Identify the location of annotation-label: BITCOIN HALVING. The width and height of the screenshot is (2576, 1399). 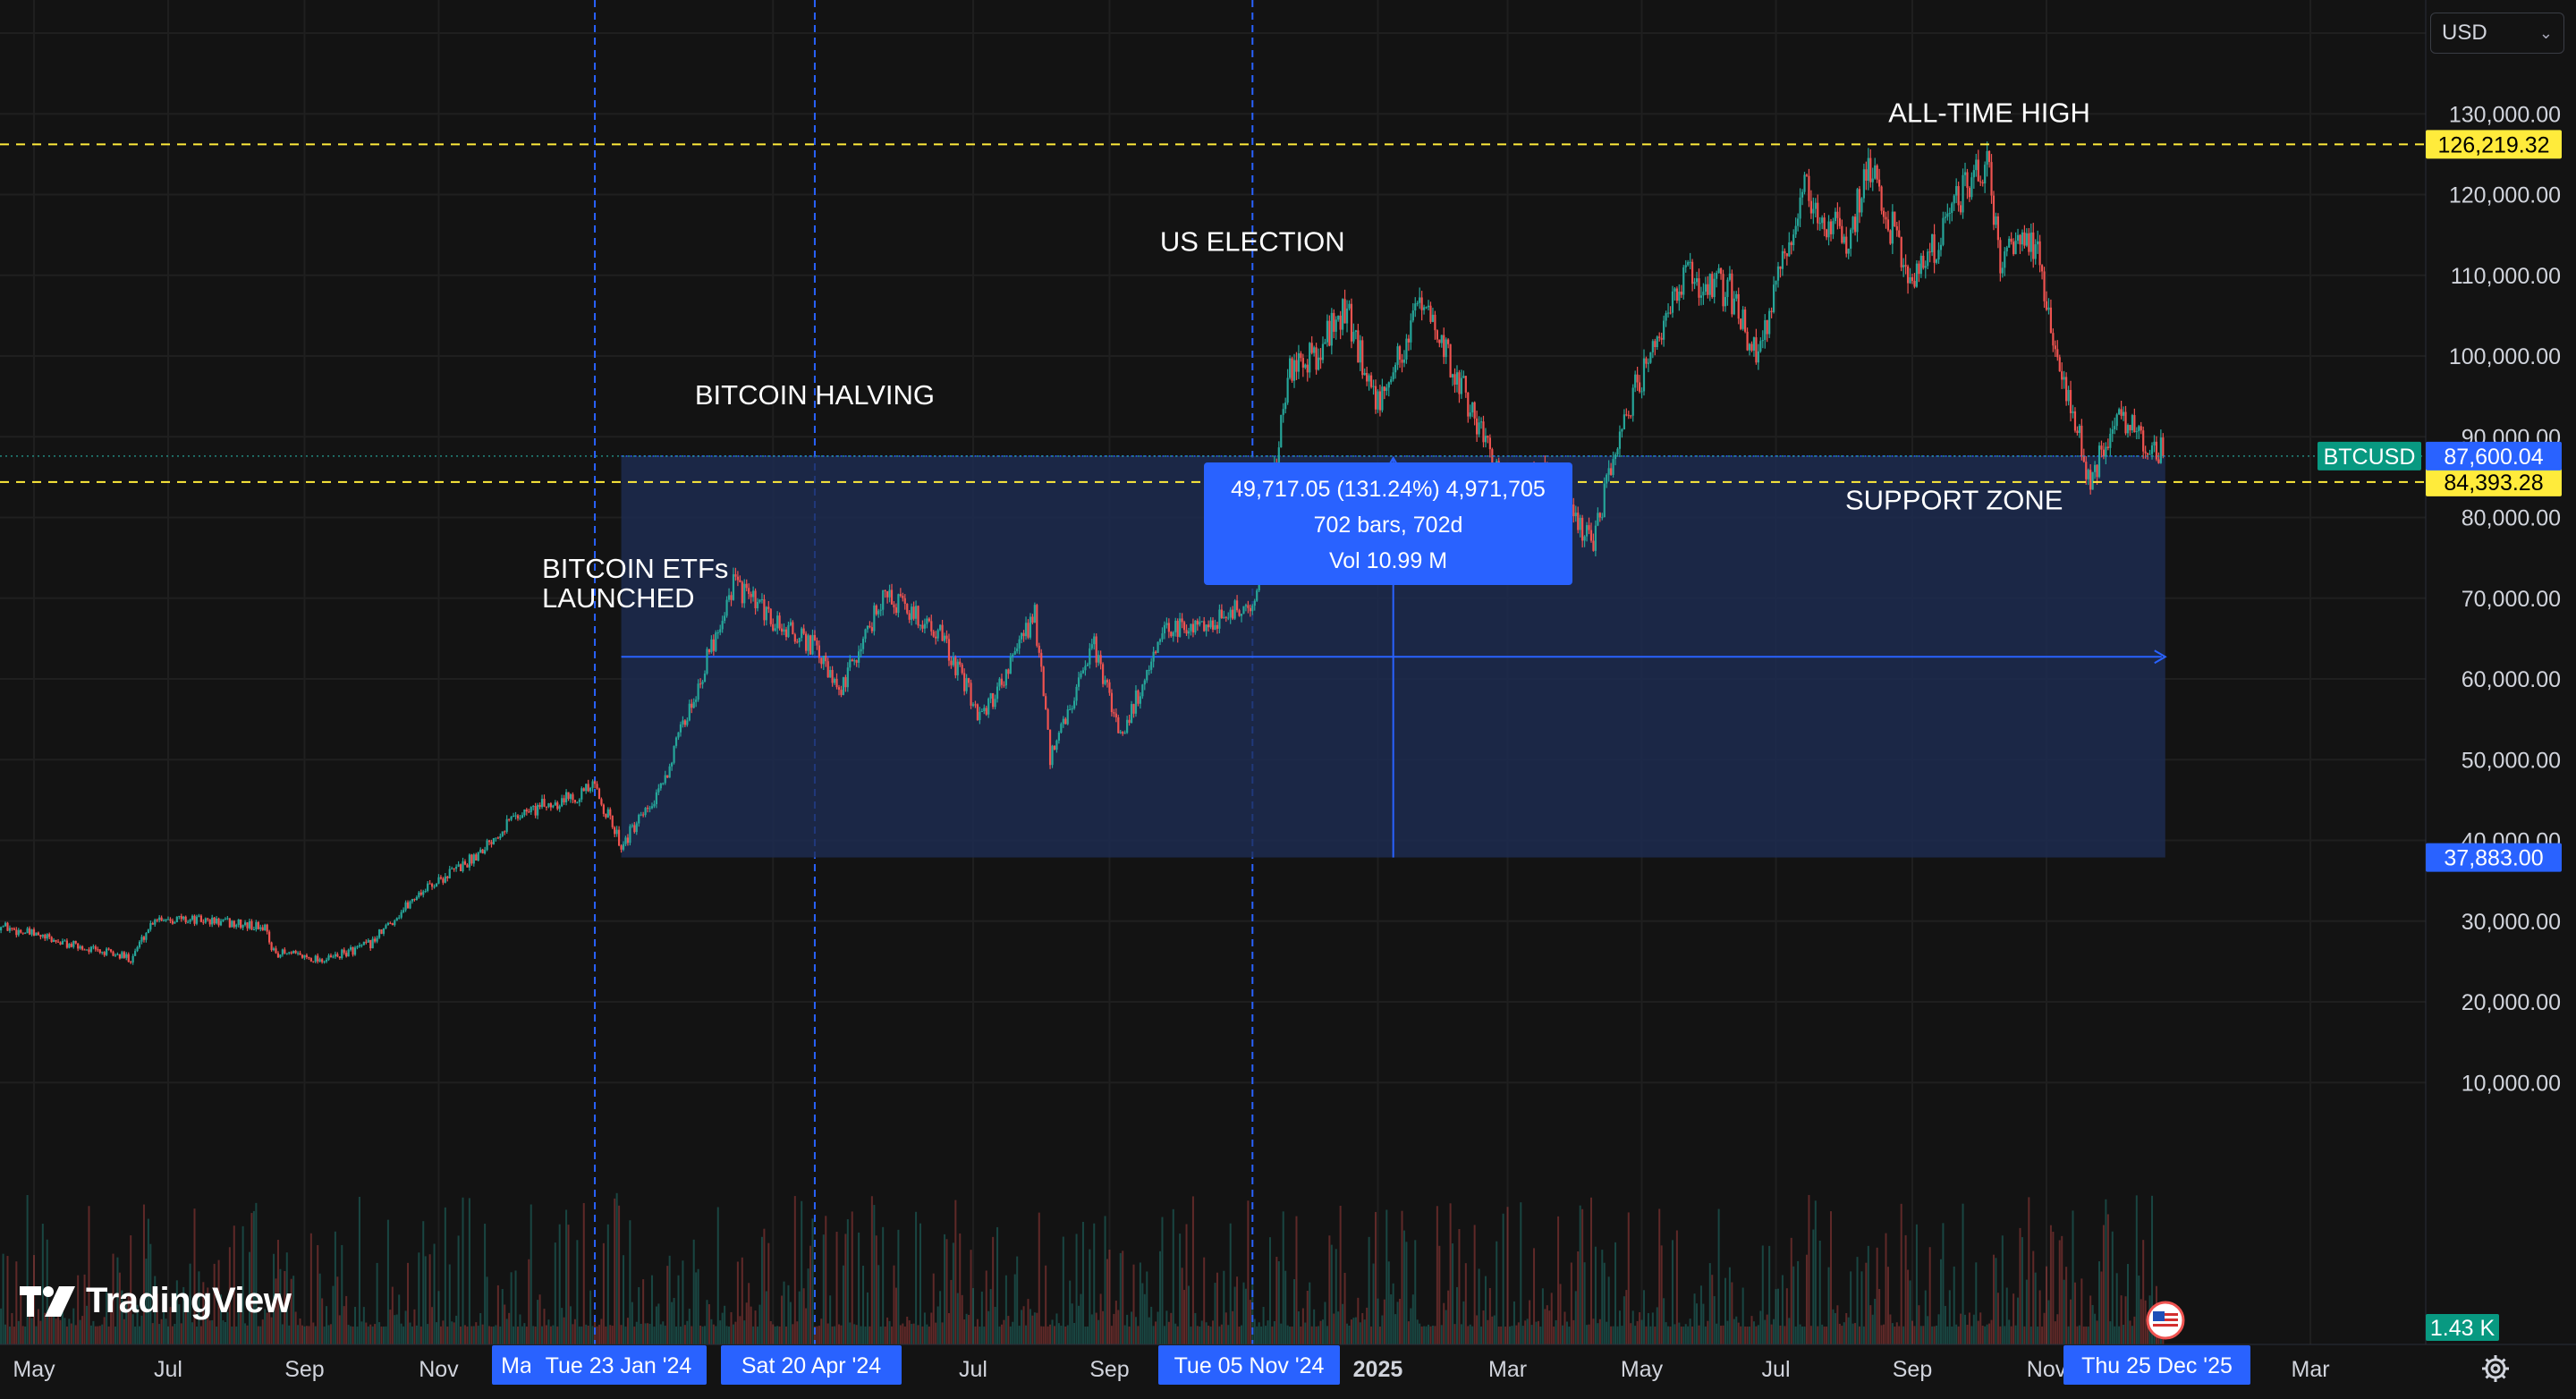
(815, 395).